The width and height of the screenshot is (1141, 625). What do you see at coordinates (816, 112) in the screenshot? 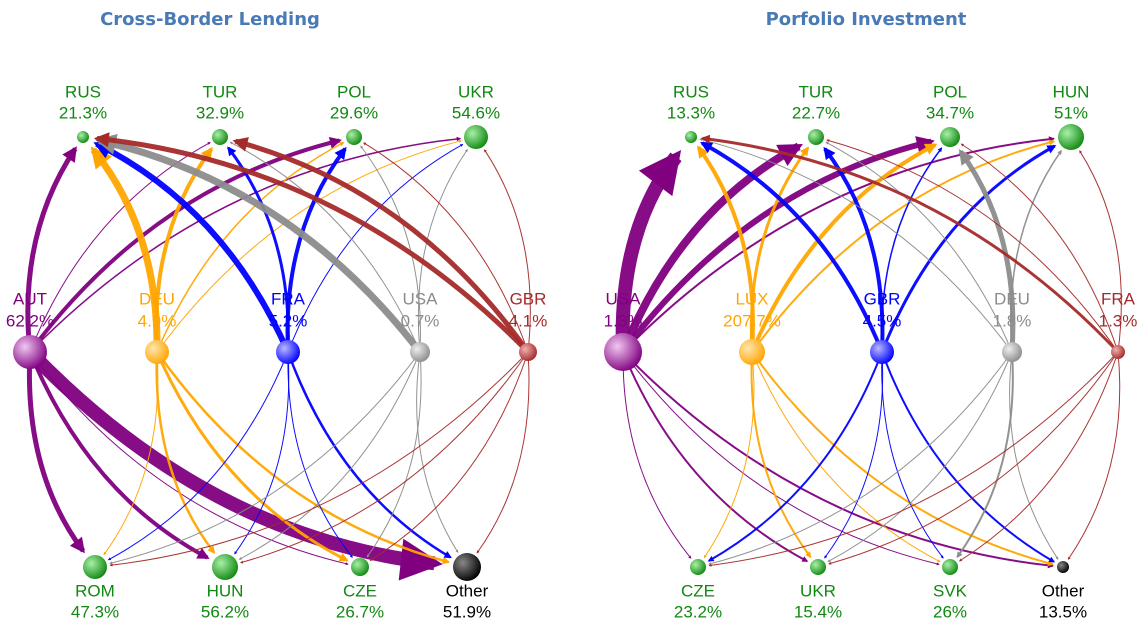
I see `target-value: 22.7%` at bounding box center [816, 112].